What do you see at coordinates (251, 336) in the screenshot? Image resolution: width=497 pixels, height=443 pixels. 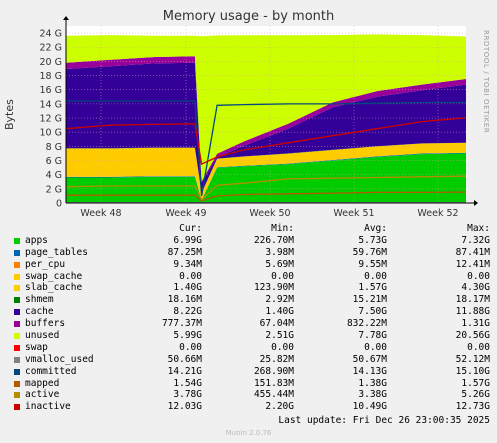 I see `legend-row-unused: unused 5.99G 2.51G 7.78G 20.56G` at bounding box center [251, 336].